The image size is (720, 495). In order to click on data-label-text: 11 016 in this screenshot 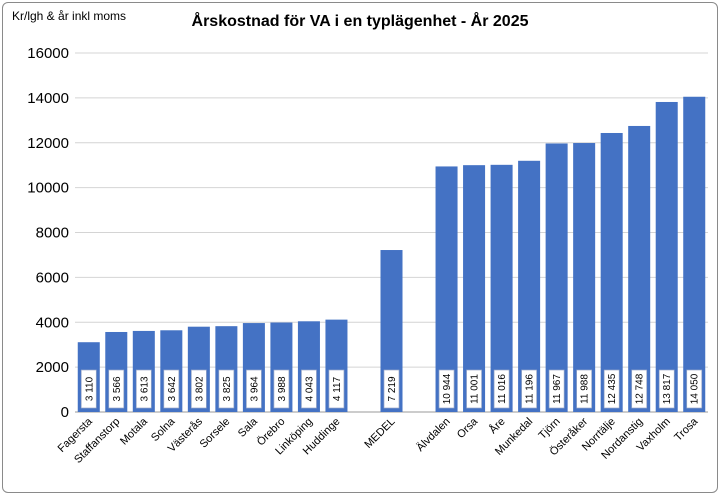, I will do `click(502, 389)`.